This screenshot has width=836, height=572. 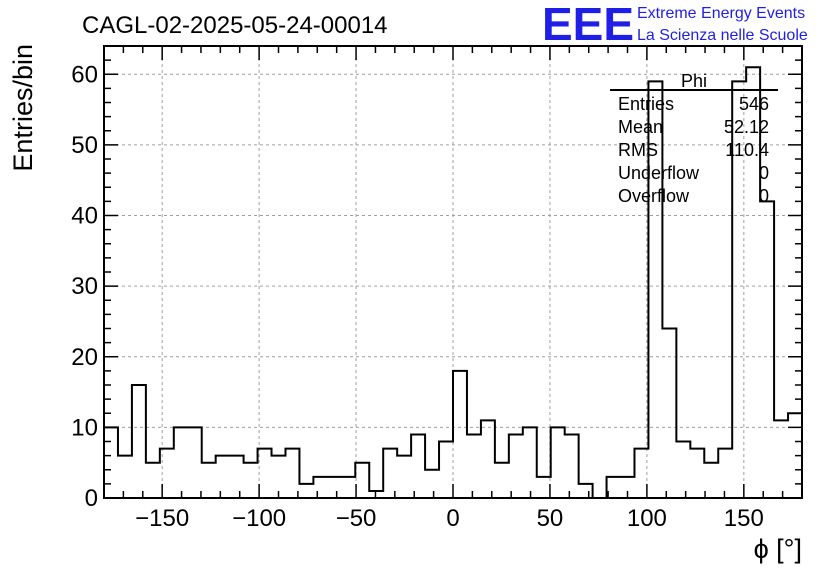 I want to click on stats-box-title: Phi, so click(x=694, y=81).